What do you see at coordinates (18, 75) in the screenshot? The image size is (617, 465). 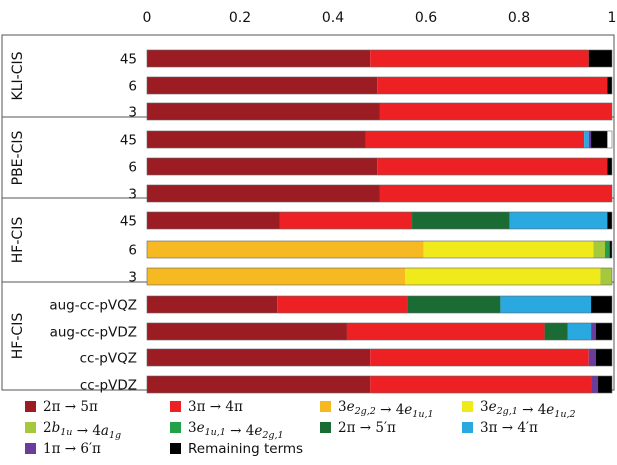 I see `group-label: KLI-CIS` at bounding box center [18, 75].